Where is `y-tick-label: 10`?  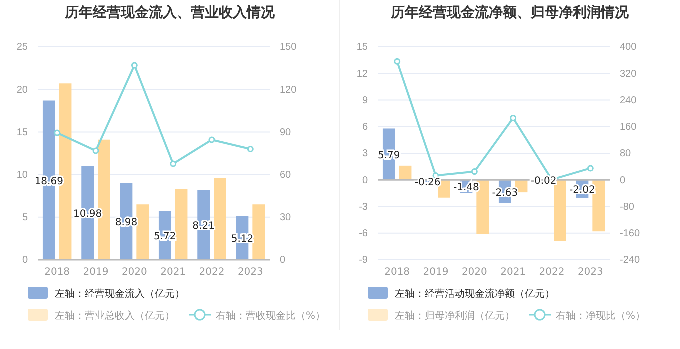 y-tick-label: 10 is located at coordinates (22, 175).